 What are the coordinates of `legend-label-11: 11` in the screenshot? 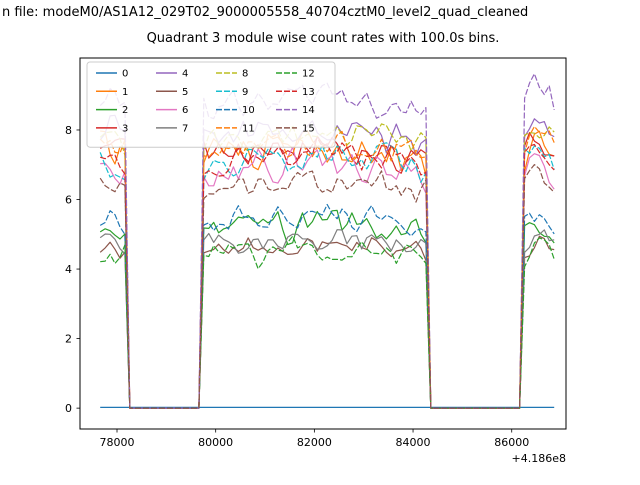 It's located at (248, 128).